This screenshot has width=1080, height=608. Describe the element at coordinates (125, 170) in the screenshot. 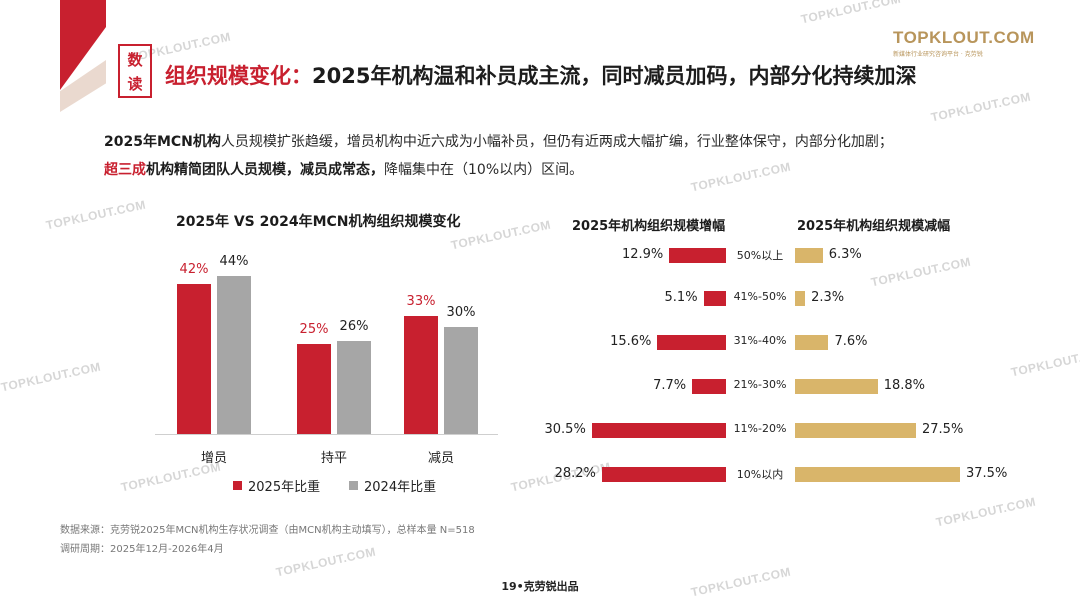

I see `summary-line2-red: 超三成` at that location.